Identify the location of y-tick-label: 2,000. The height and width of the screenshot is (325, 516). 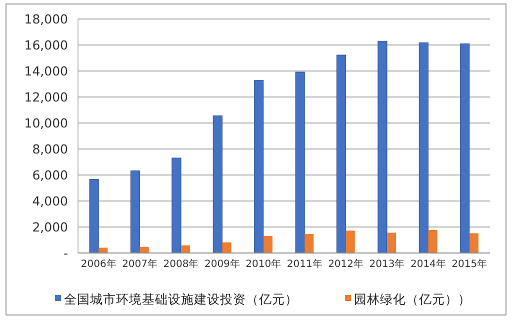
(50, 226).